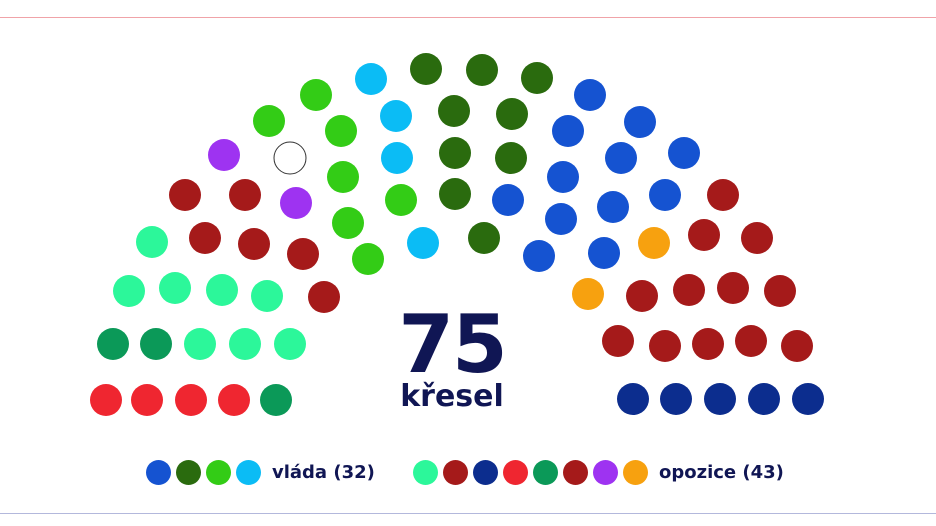 The image size is (936, 526). What do you see at coordinates (468, 513) in the screenshot?
I see `bottom-divider` at bounding box center [468, 513].